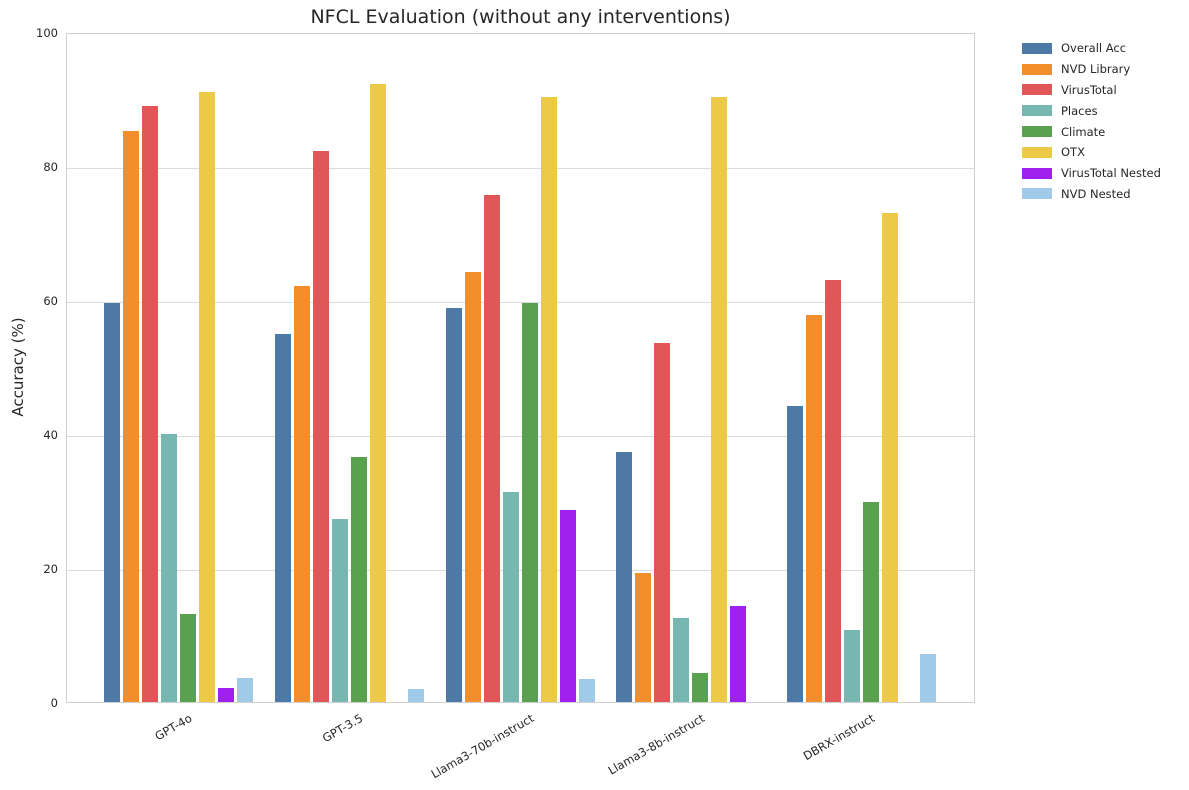 Image resolution: width=1189 pixels, height=790 pixels. Describe the element at coordinates (188, 658) in the screenshot. I see `bar-climate-gpt-4o` at that location.